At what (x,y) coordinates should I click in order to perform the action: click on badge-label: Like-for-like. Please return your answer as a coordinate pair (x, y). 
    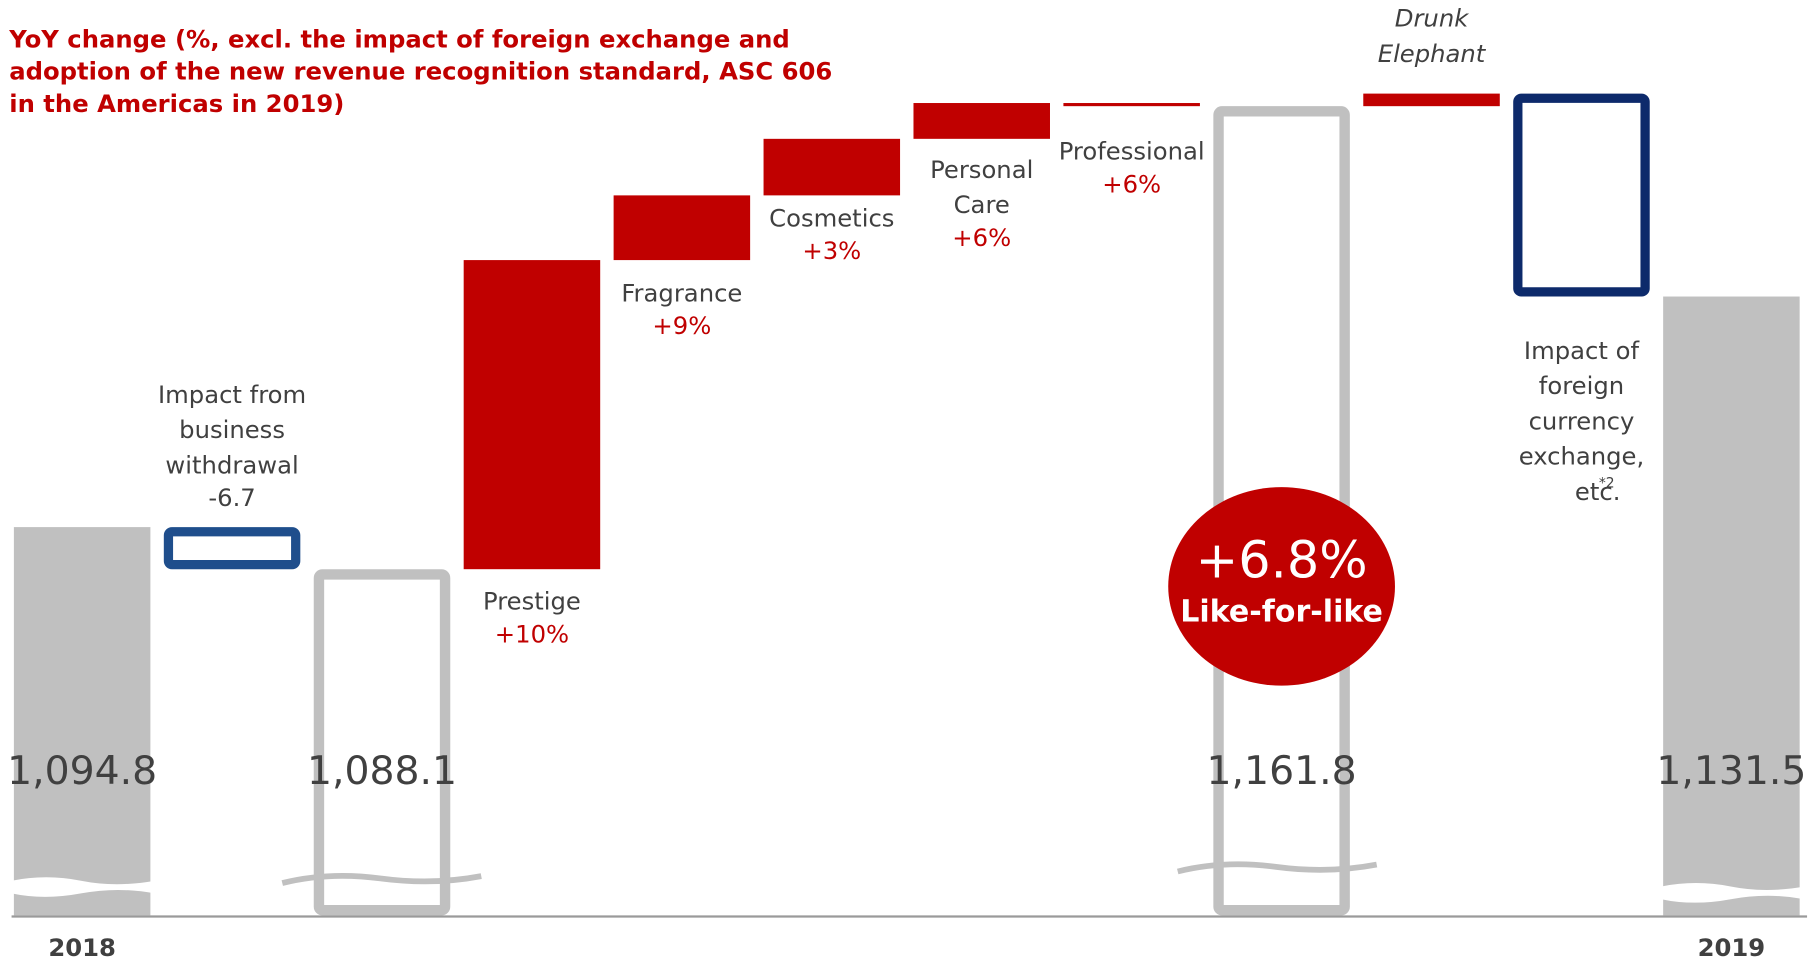
    Looking at the image, I should click on (1281, 611).